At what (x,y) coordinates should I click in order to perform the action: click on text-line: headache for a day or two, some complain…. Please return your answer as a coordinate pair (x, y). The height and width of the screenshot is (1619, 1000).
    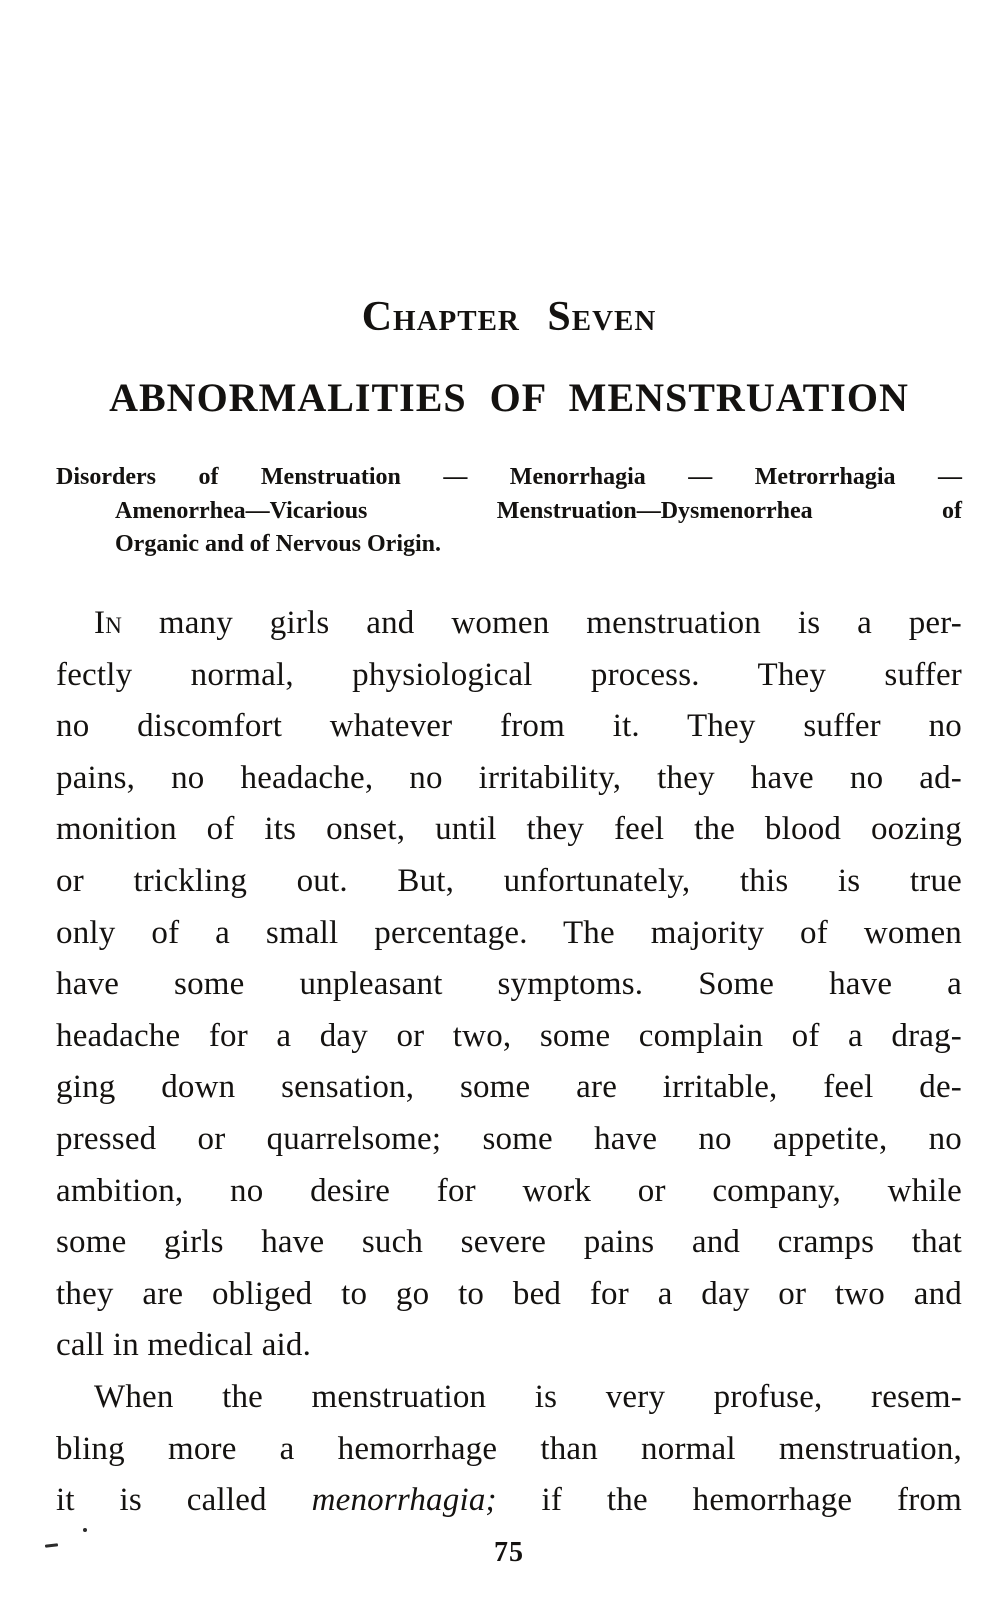
    Looking at the image, I should click on (509, 1035).